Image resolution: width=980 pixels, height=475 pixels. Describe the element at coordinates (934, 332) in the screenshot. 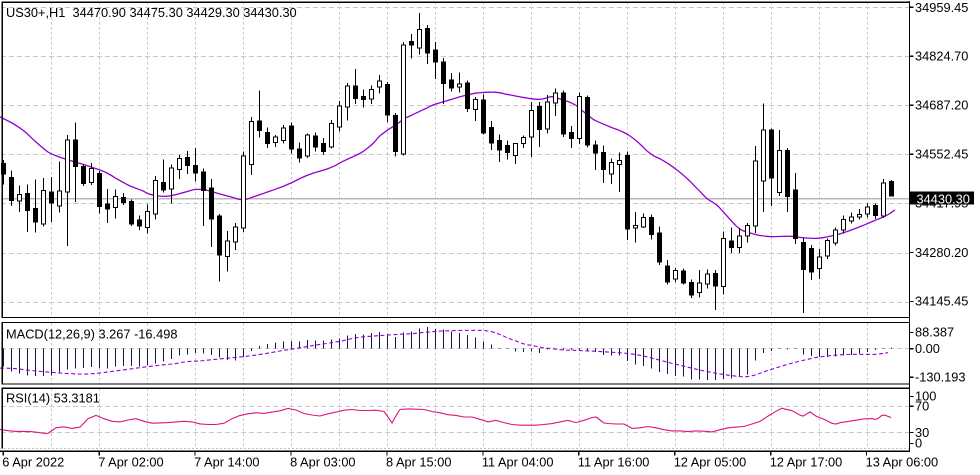

I see `svg-text: 88.387` at that location.